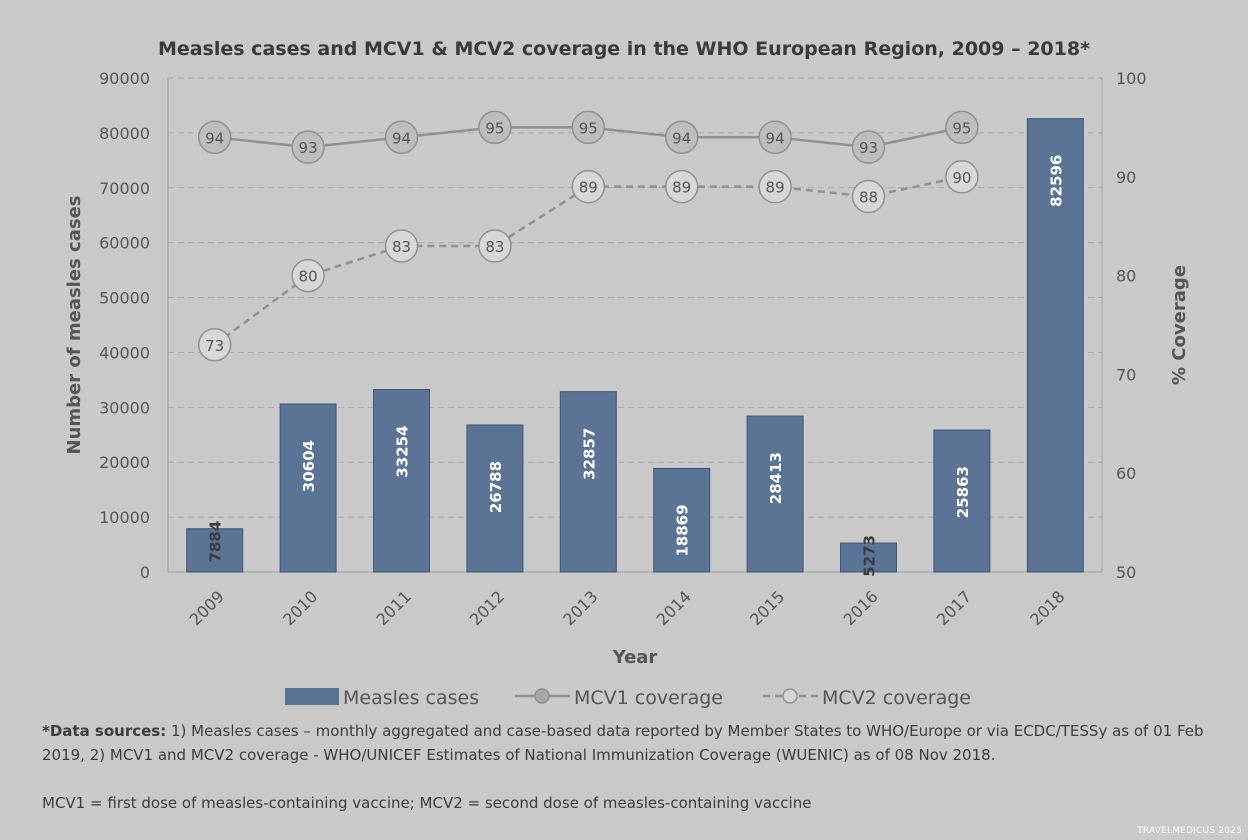  Describe the element at coordinates (124, 407) in the screenshot. I see `y-tick-label: 30000` at that location.